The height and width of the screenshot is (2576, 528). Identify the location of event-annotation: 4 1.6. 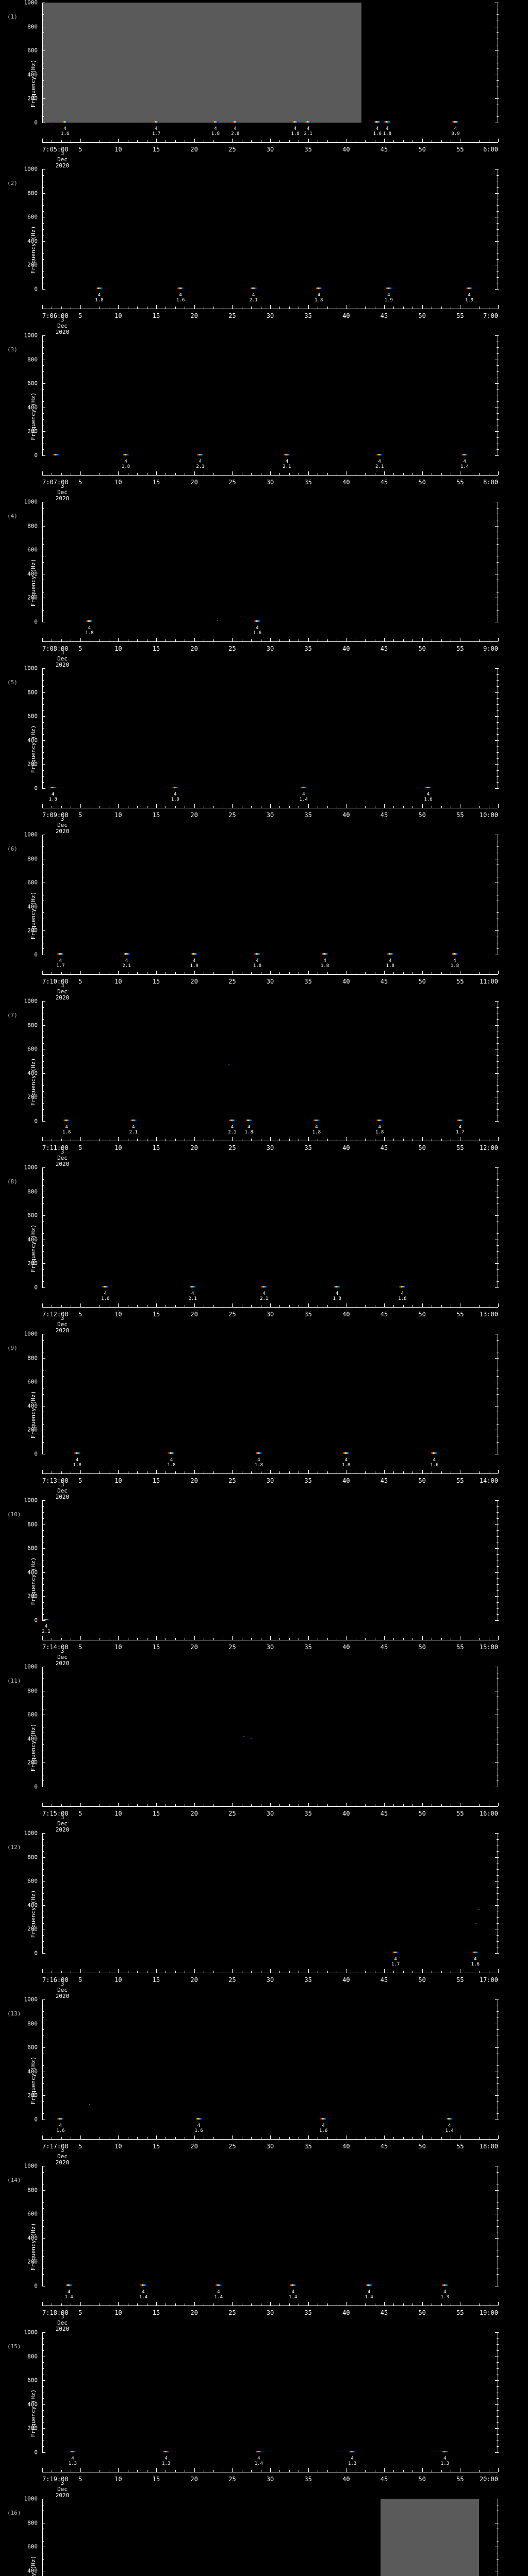
(198, 2128).